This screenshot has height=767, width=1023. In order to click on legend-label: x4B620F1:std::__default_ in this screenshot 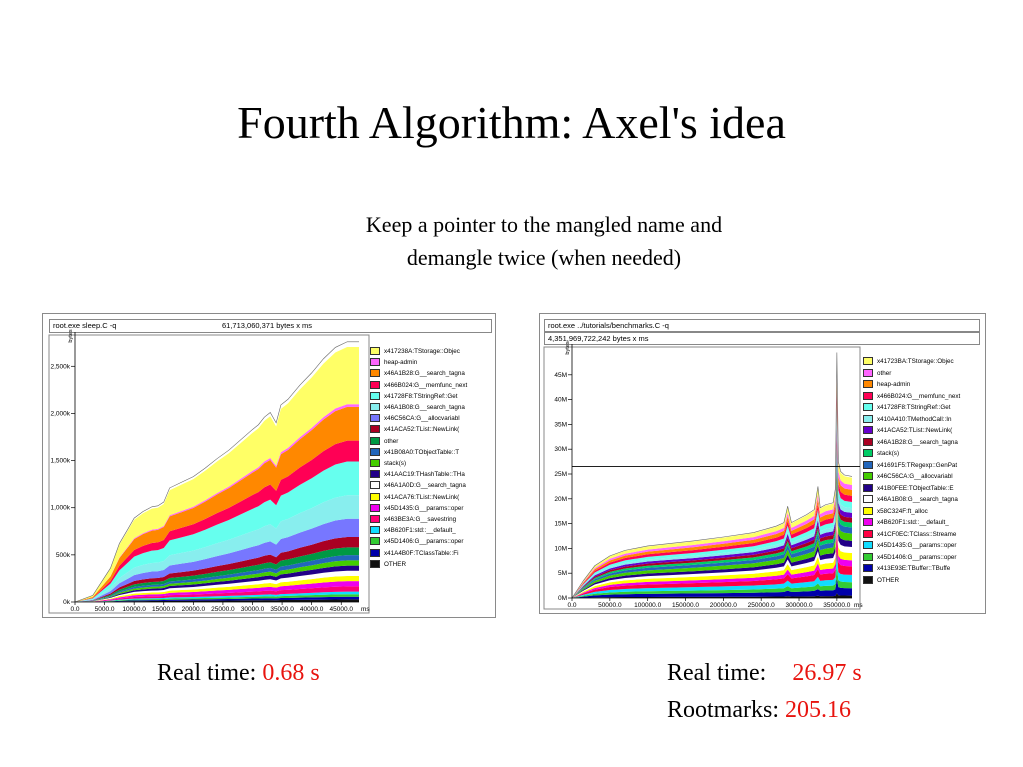, I will do `click(420, 531)`.